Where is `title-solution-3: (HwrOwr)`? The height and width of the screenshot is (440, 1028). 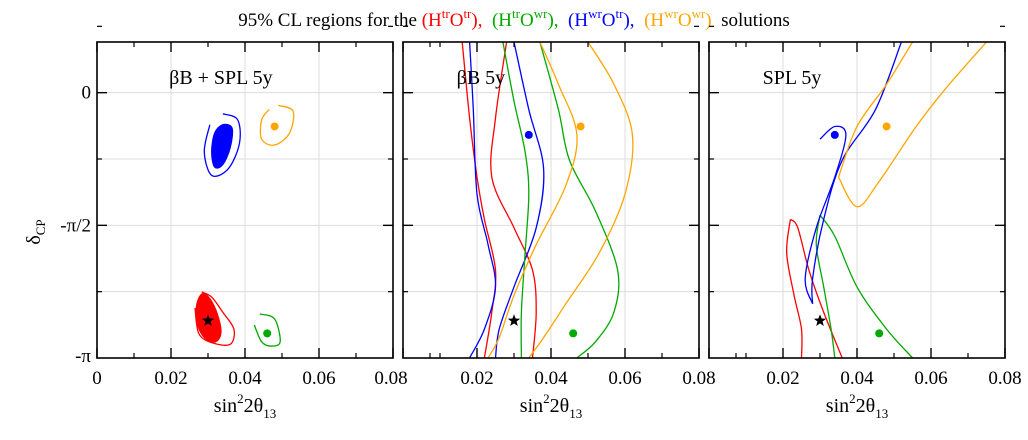
title-solution-3: (HwrOwr) is located at coordinates (682, 18).